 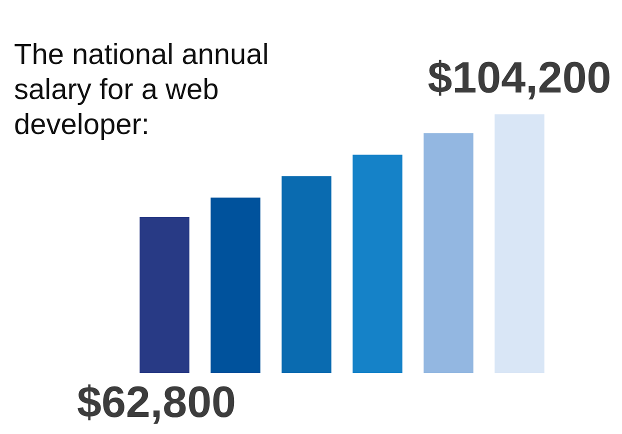 I want to click on data-label: $62,800, so click(x=156, y=403).